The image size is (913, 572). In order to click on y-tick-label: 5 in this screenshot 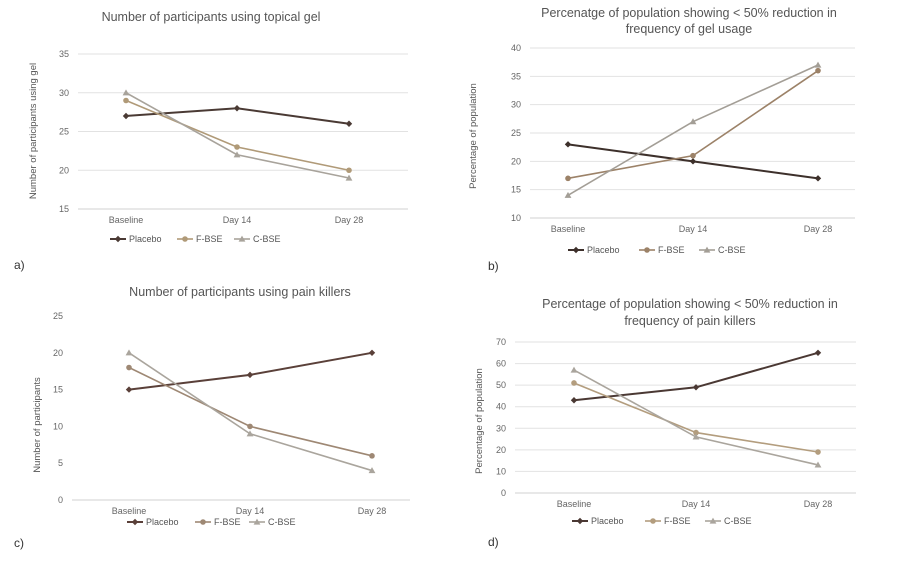, I will do `click(60, 463)`.